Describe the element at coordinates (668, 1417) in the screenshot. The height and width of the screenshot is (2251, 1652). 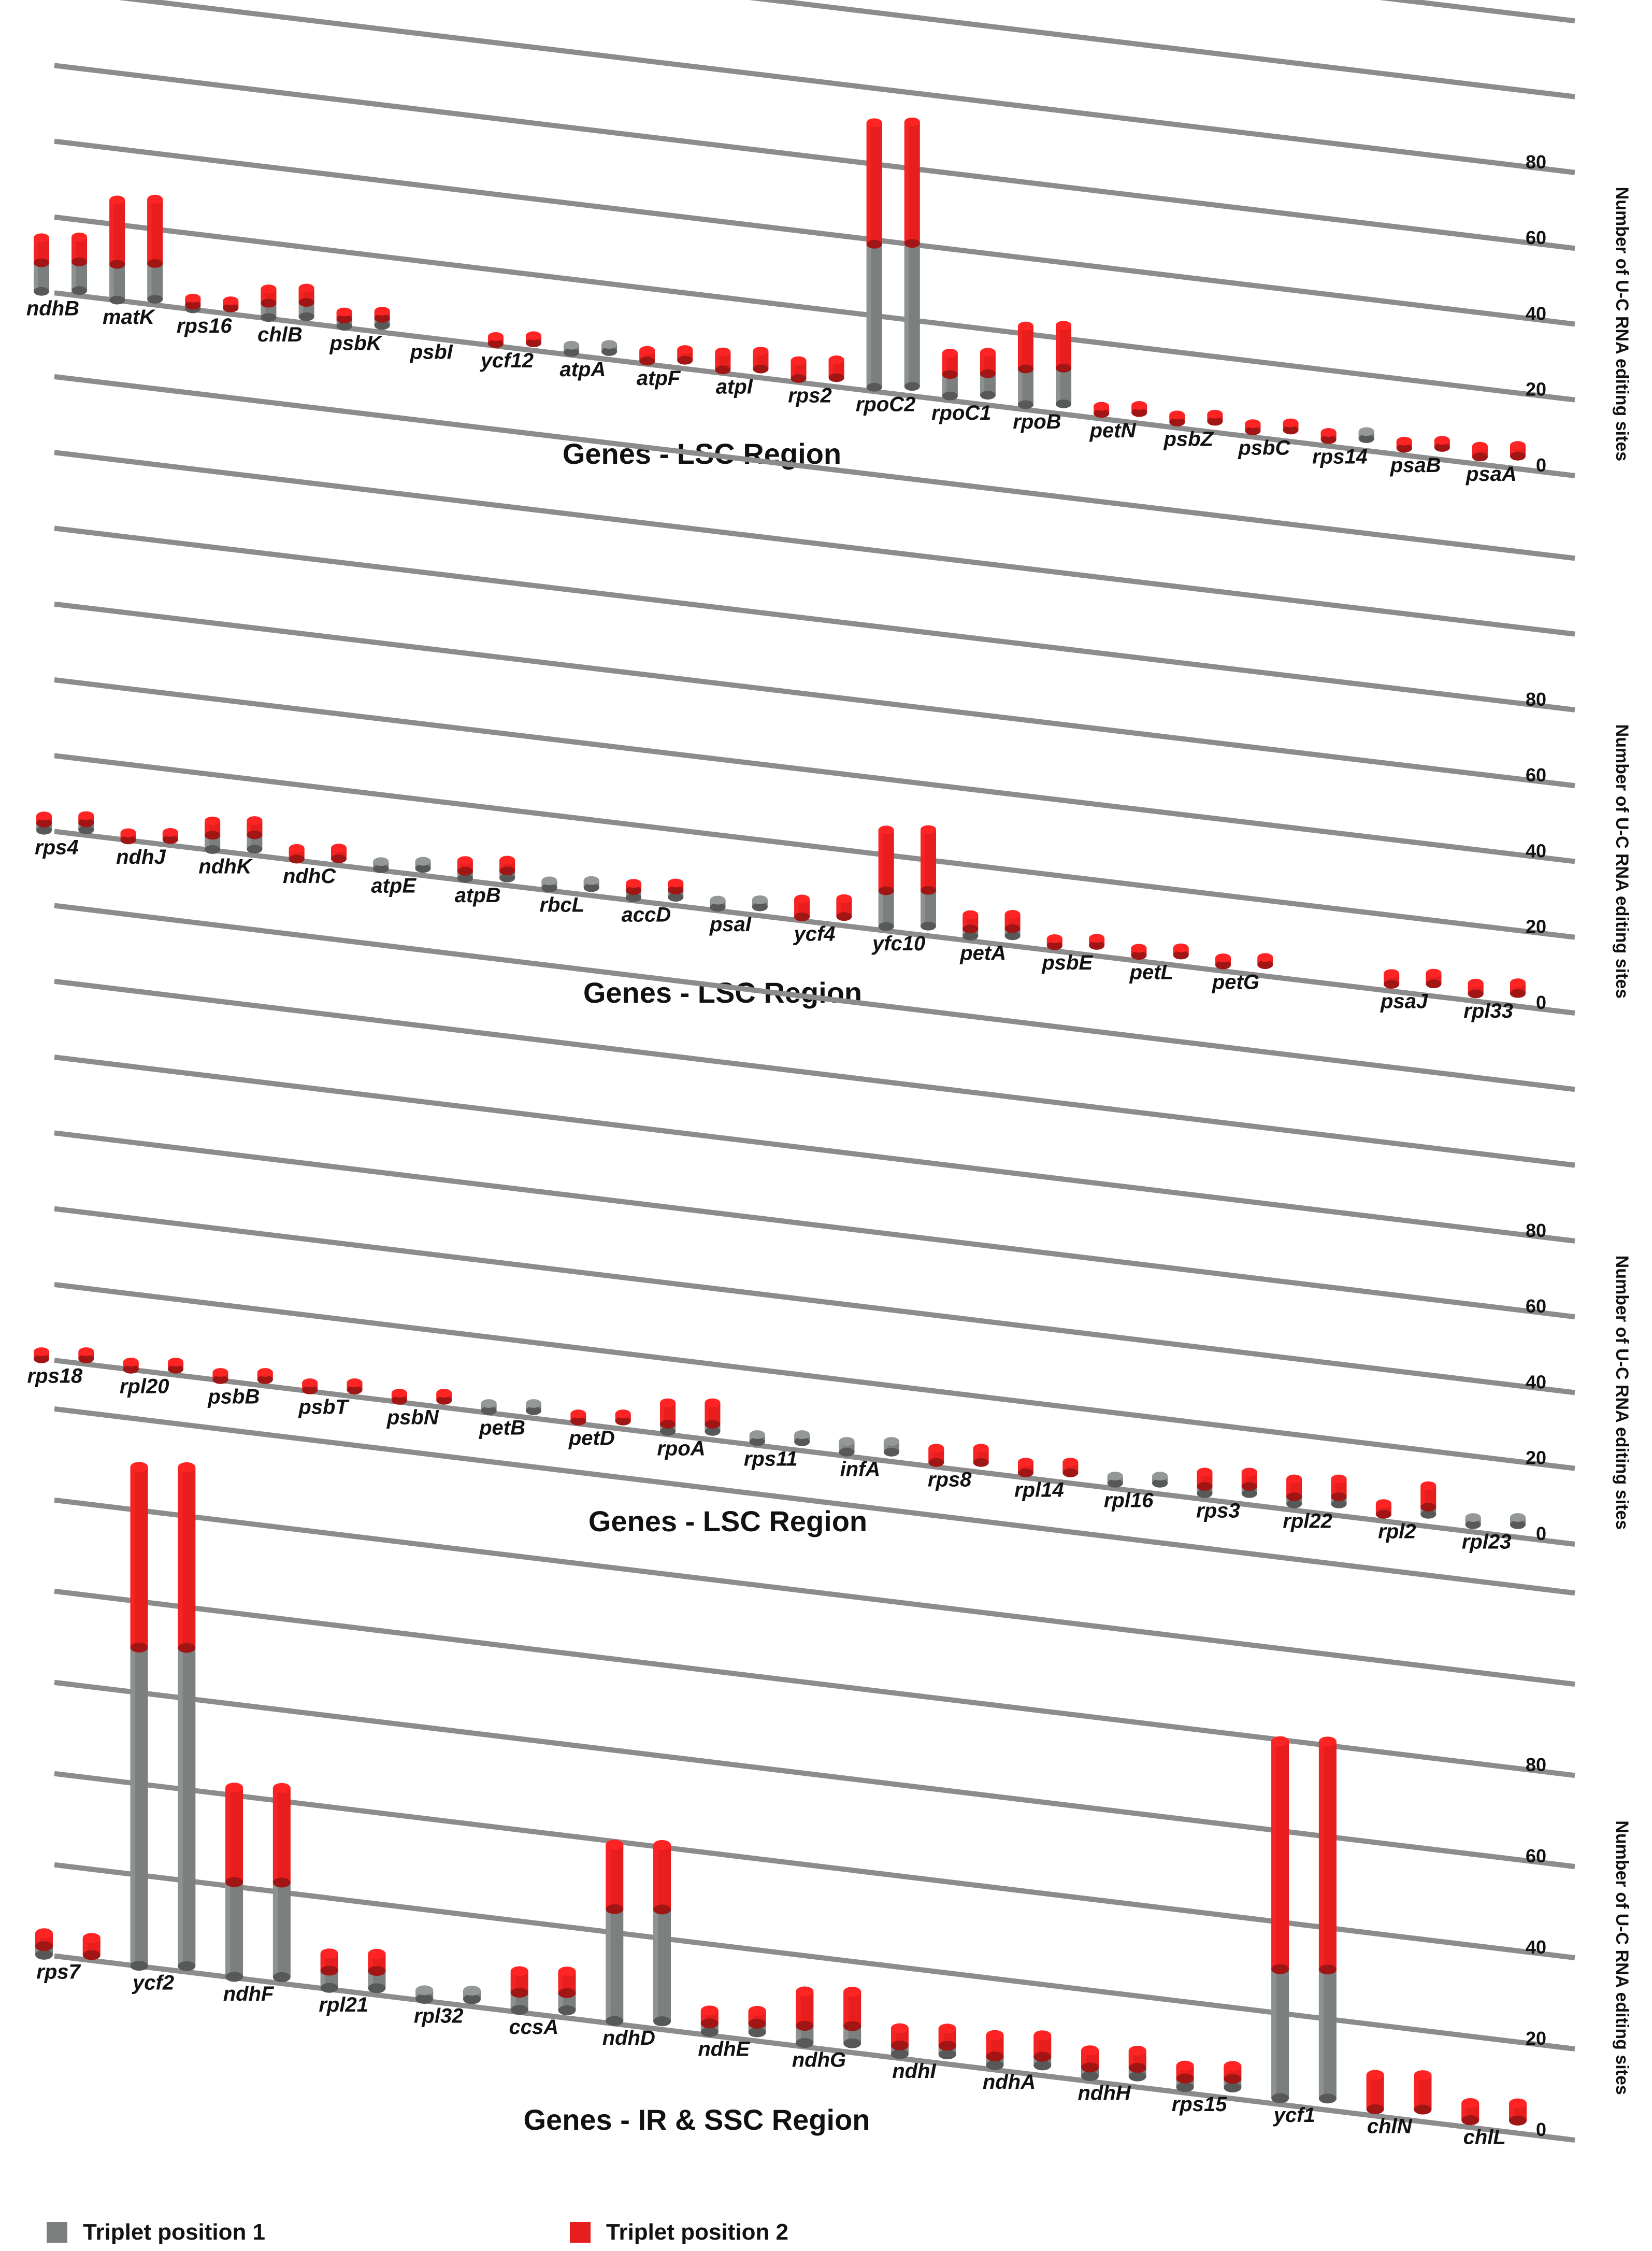
I see `bar-rpoA` at that location.